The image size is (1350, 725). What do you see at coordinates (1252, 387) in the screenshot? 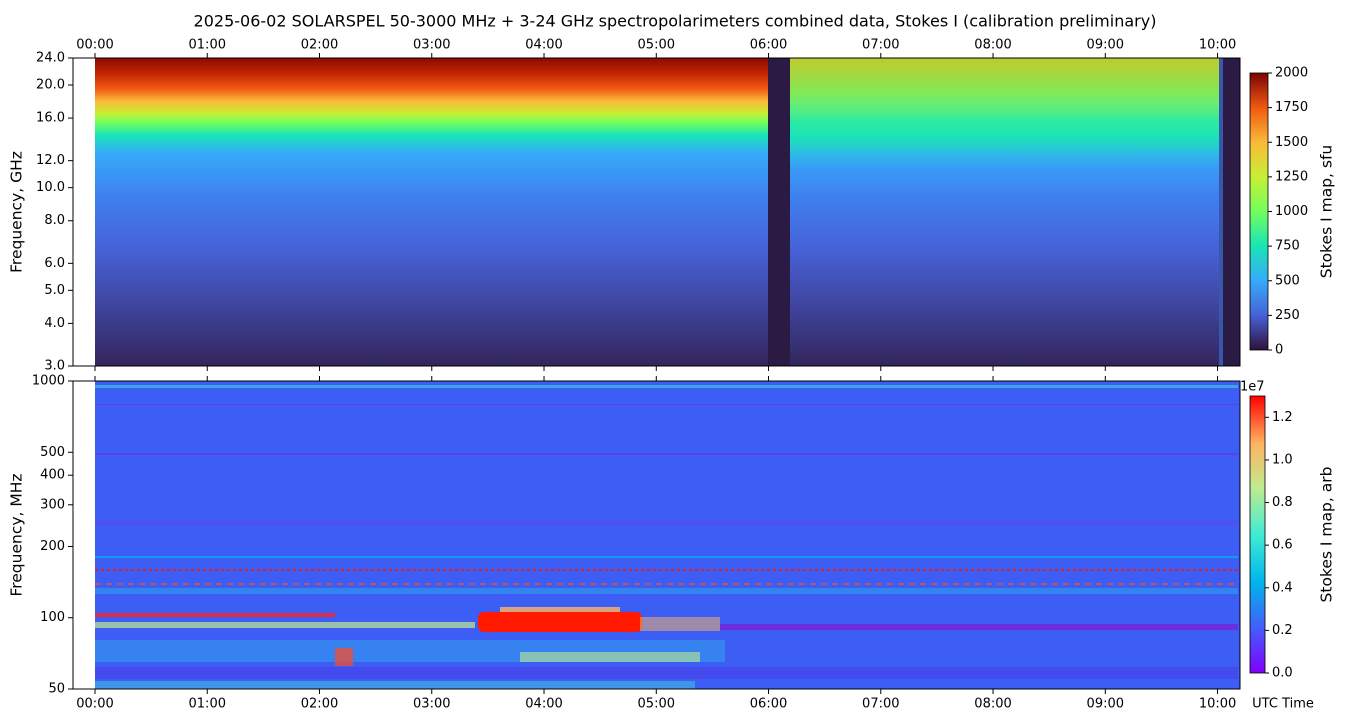
I see `colorbar-offset: 1e7` at bounding box center [1252, 387].